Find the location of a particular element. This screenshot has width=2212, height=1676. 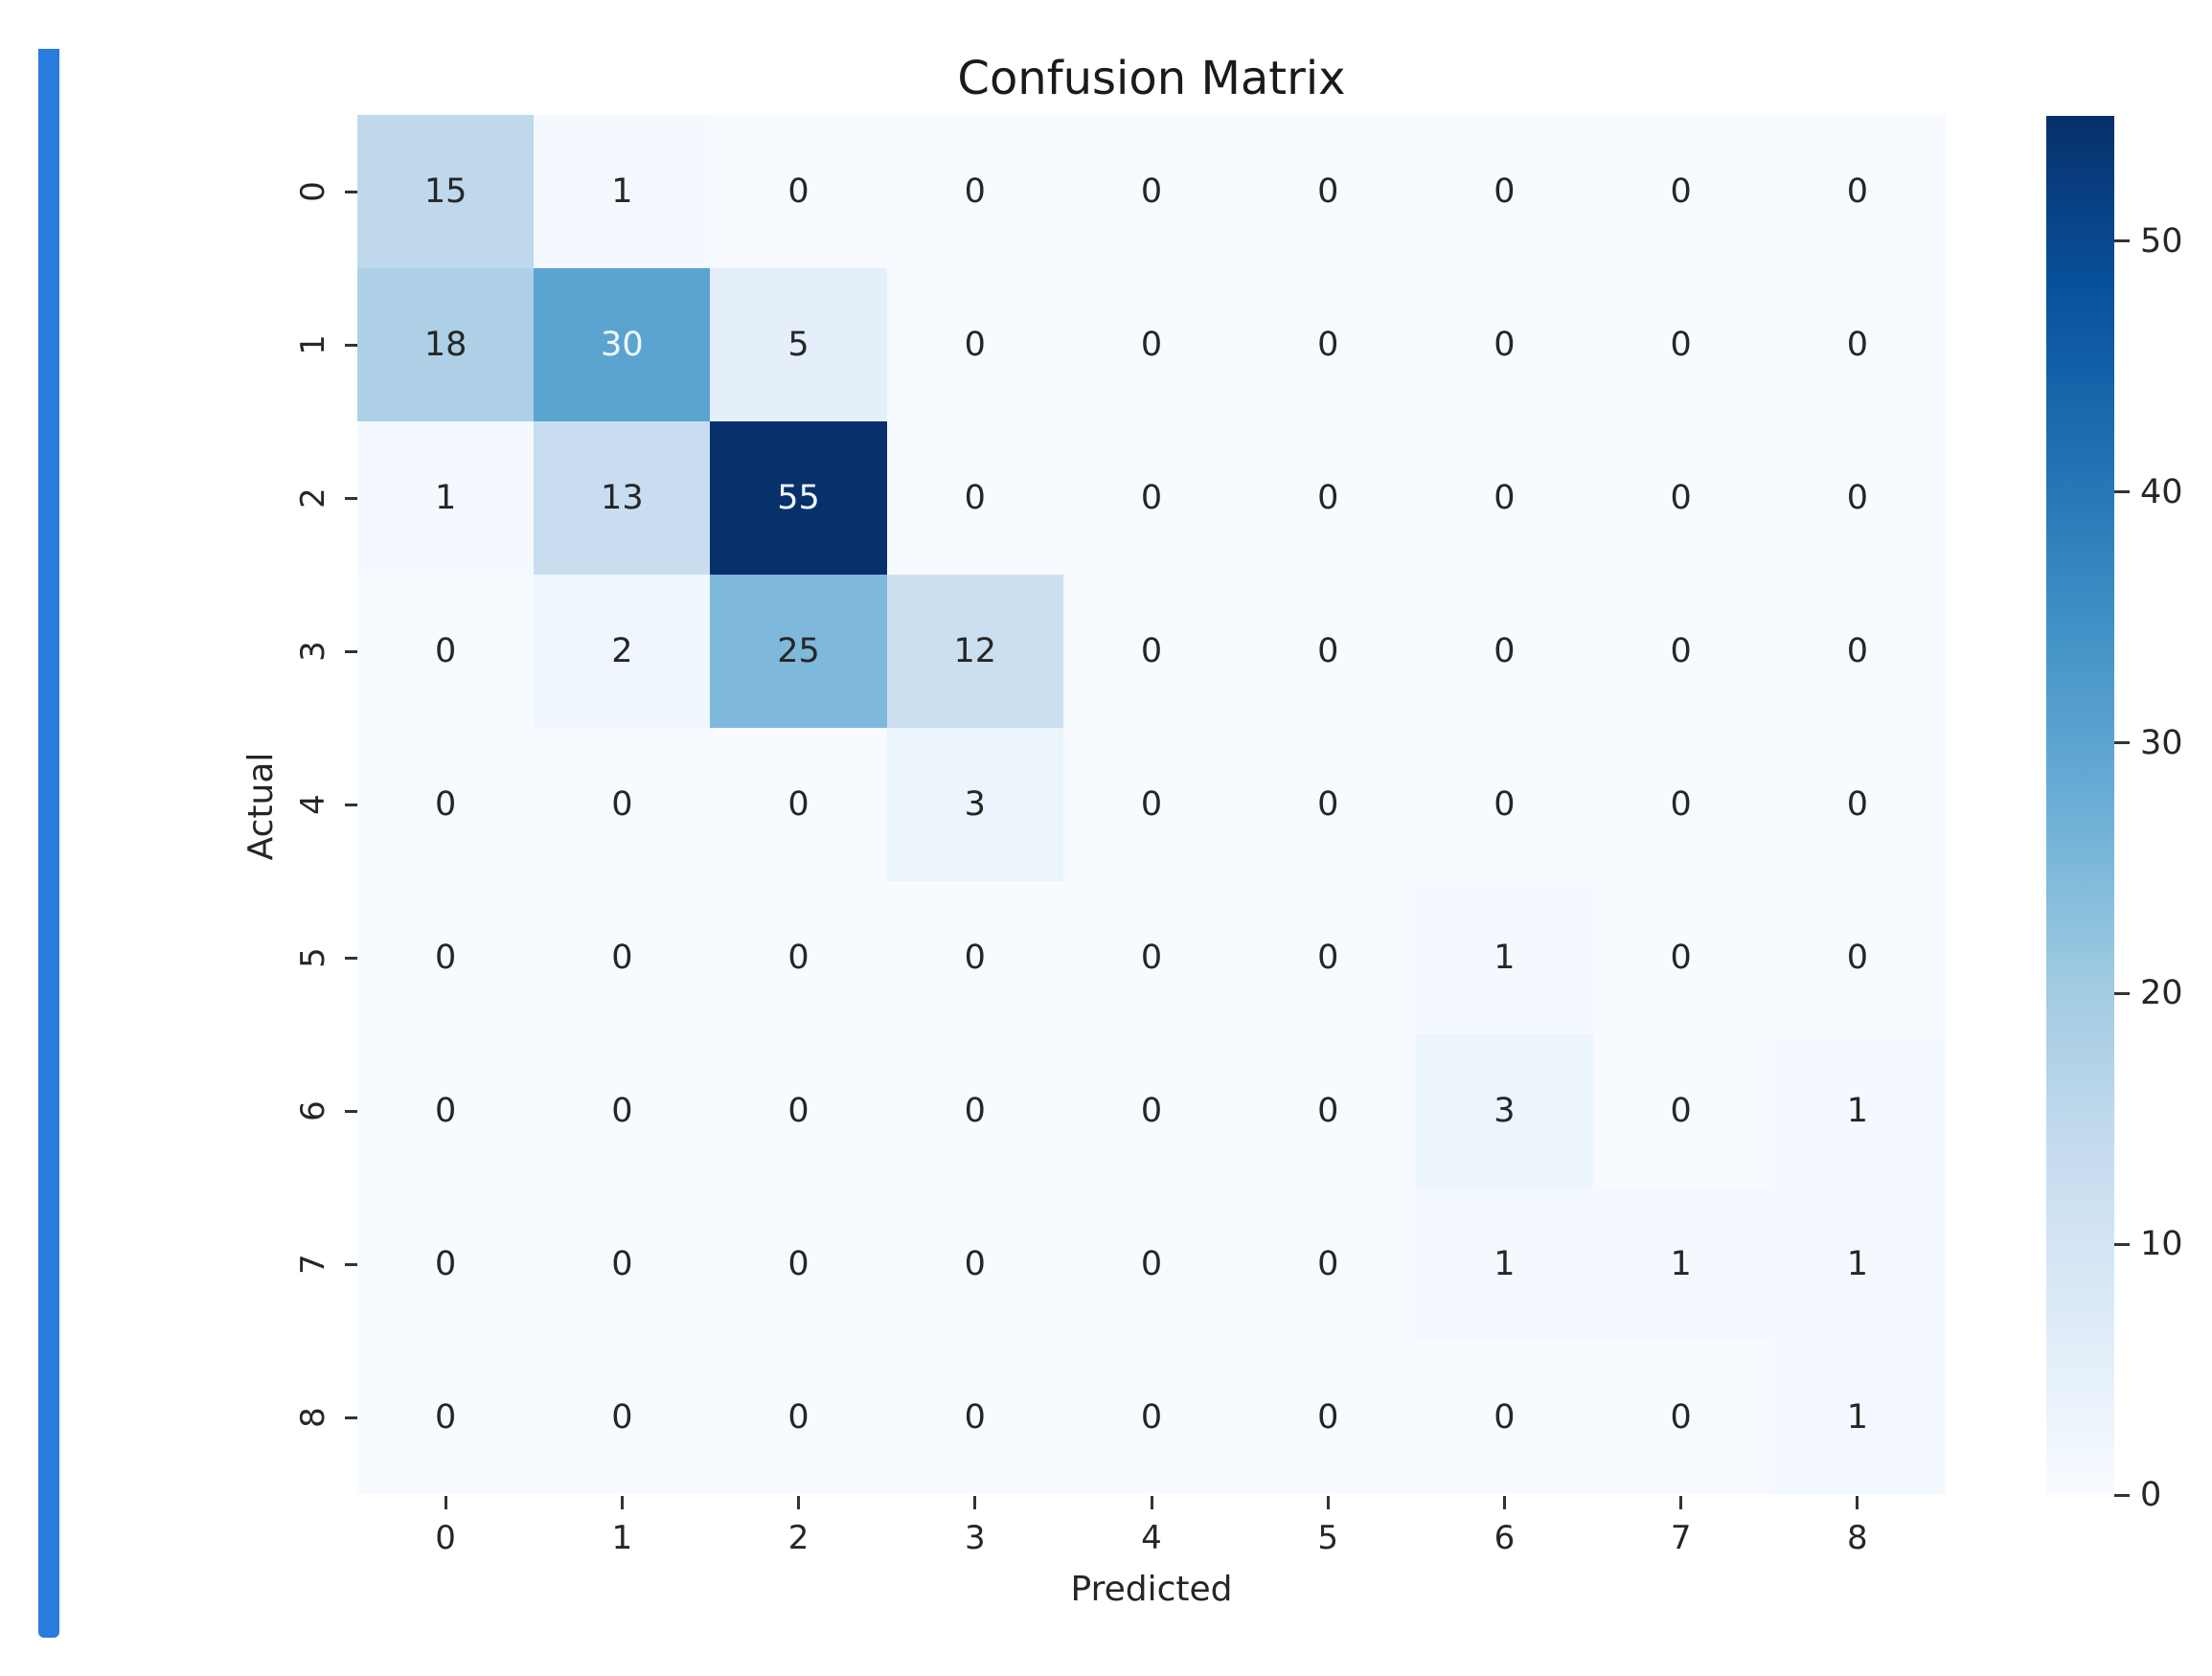

colorbar-tick-label: 10 is located at coordinates (2161, 1244).